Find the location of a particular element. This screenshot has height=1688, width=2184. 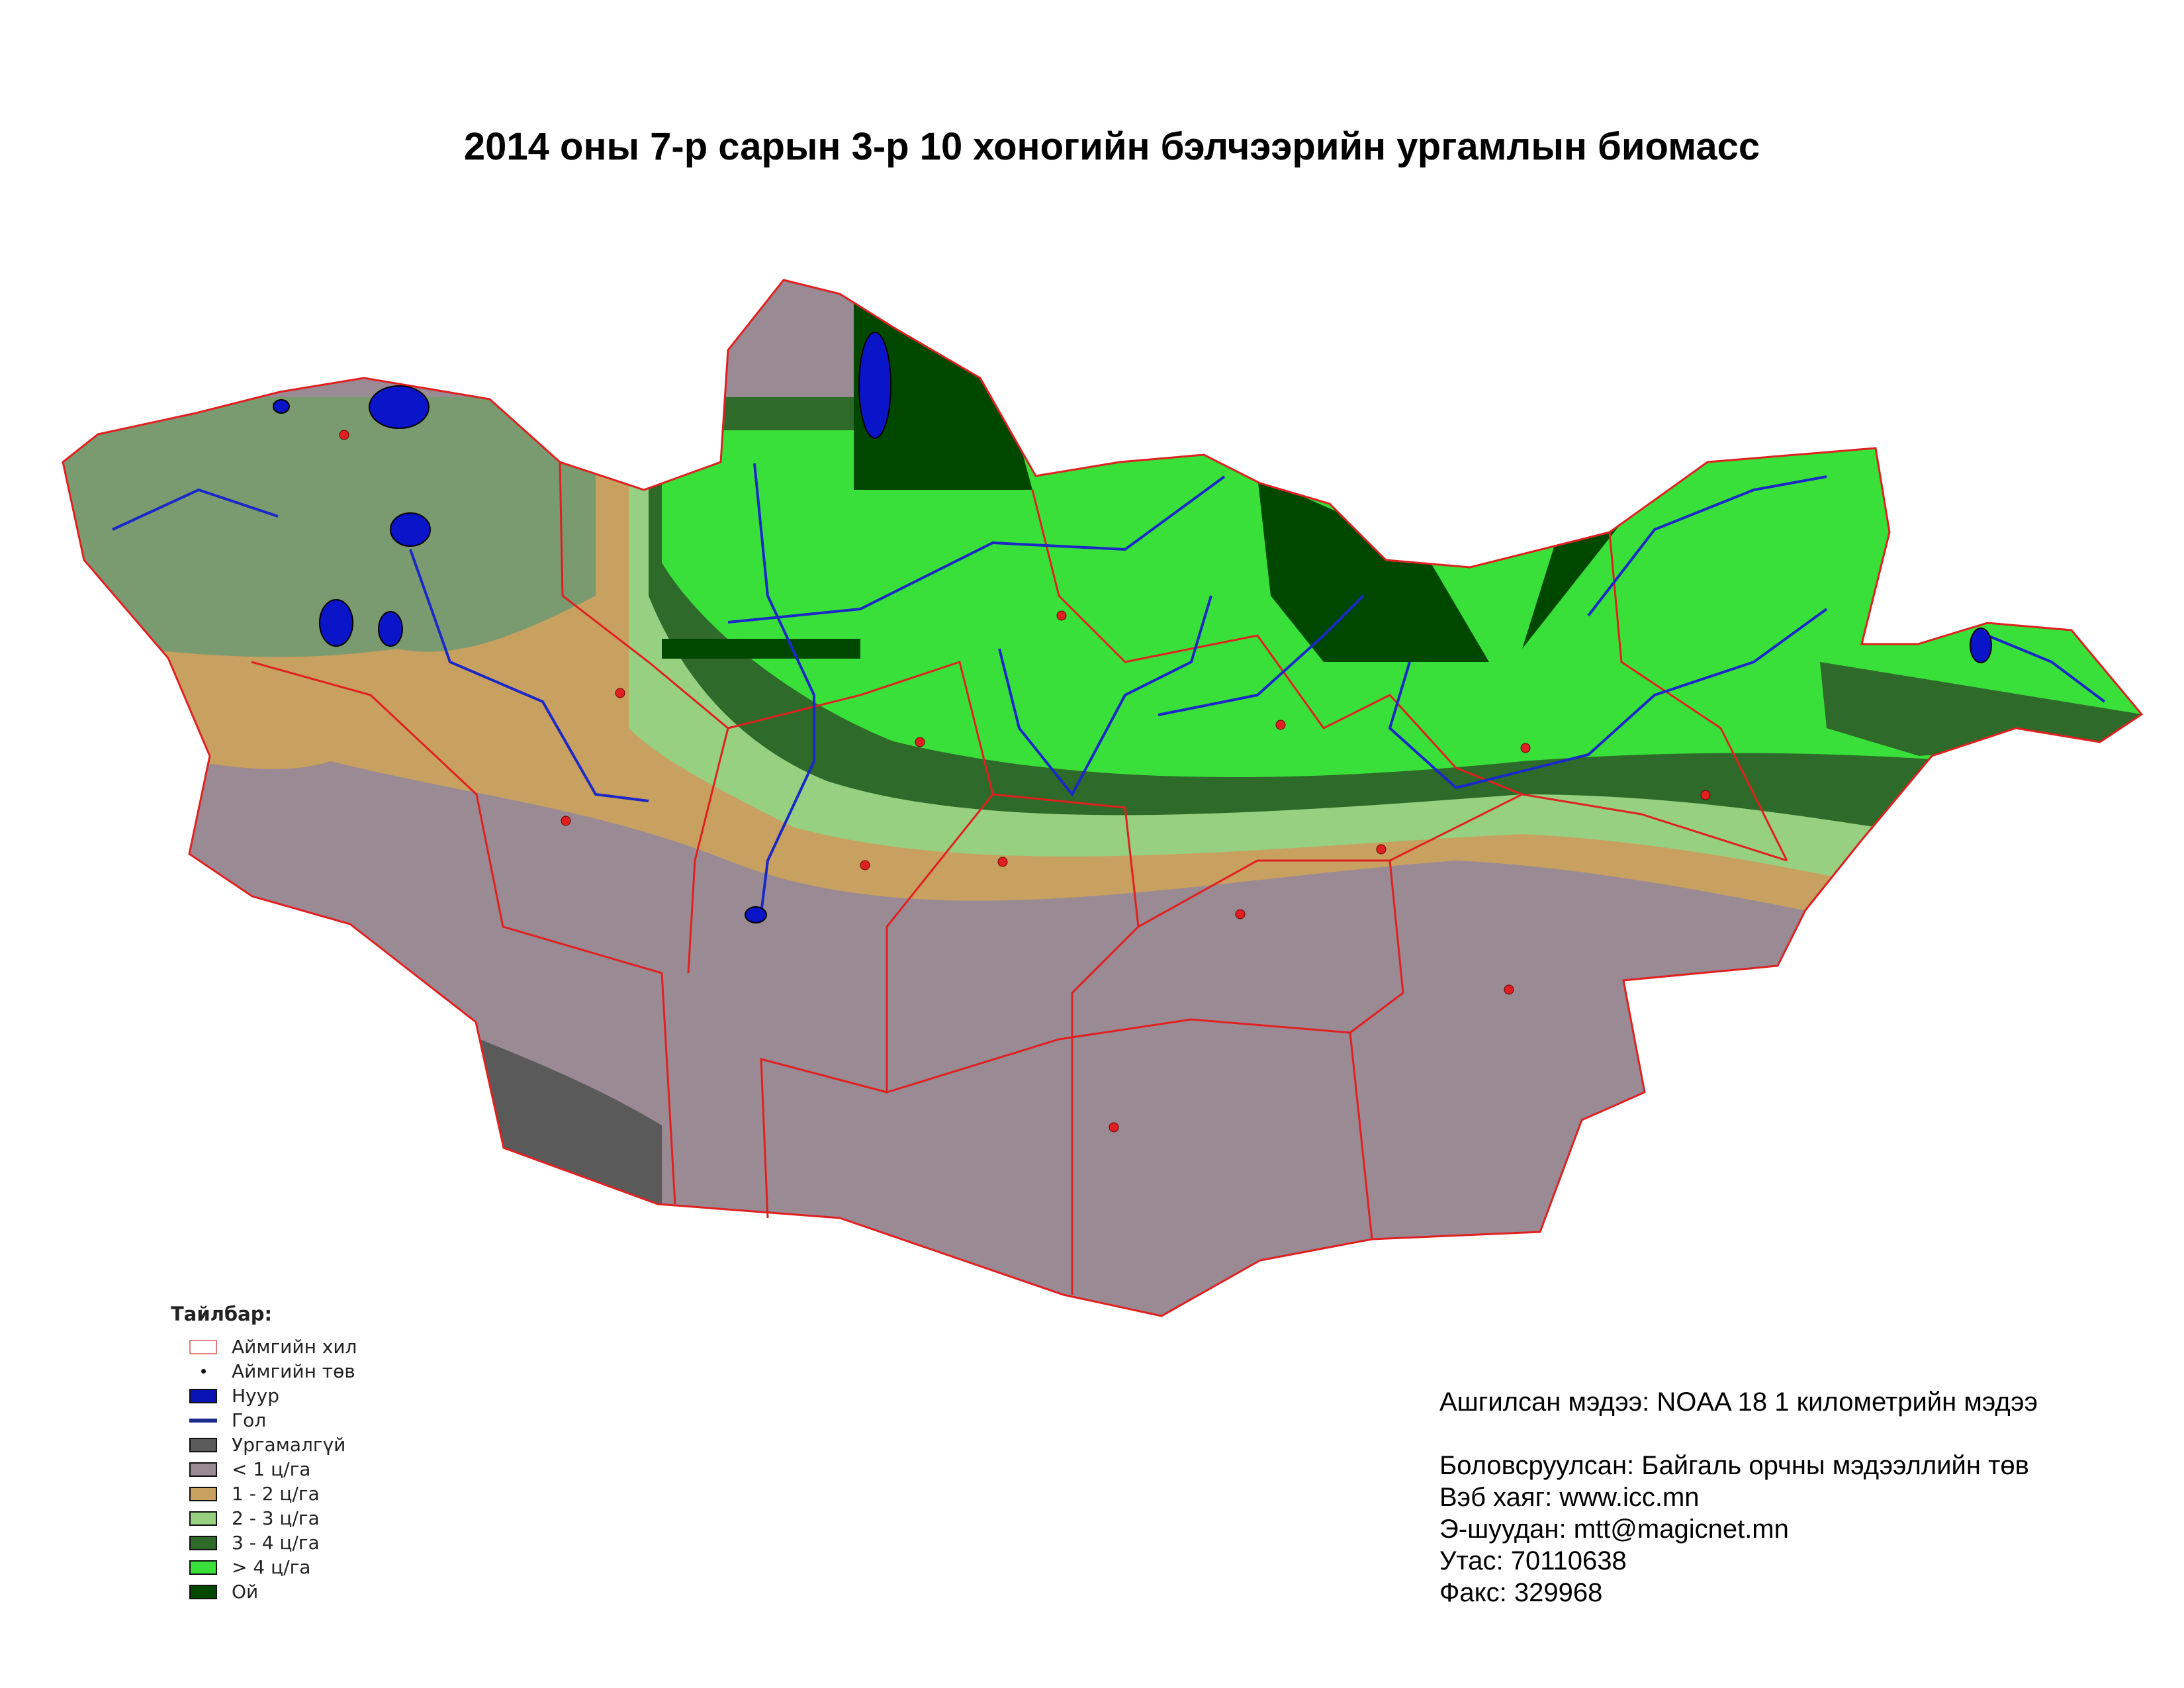

legend-item: Ой is located at coordinates (273, 1591).